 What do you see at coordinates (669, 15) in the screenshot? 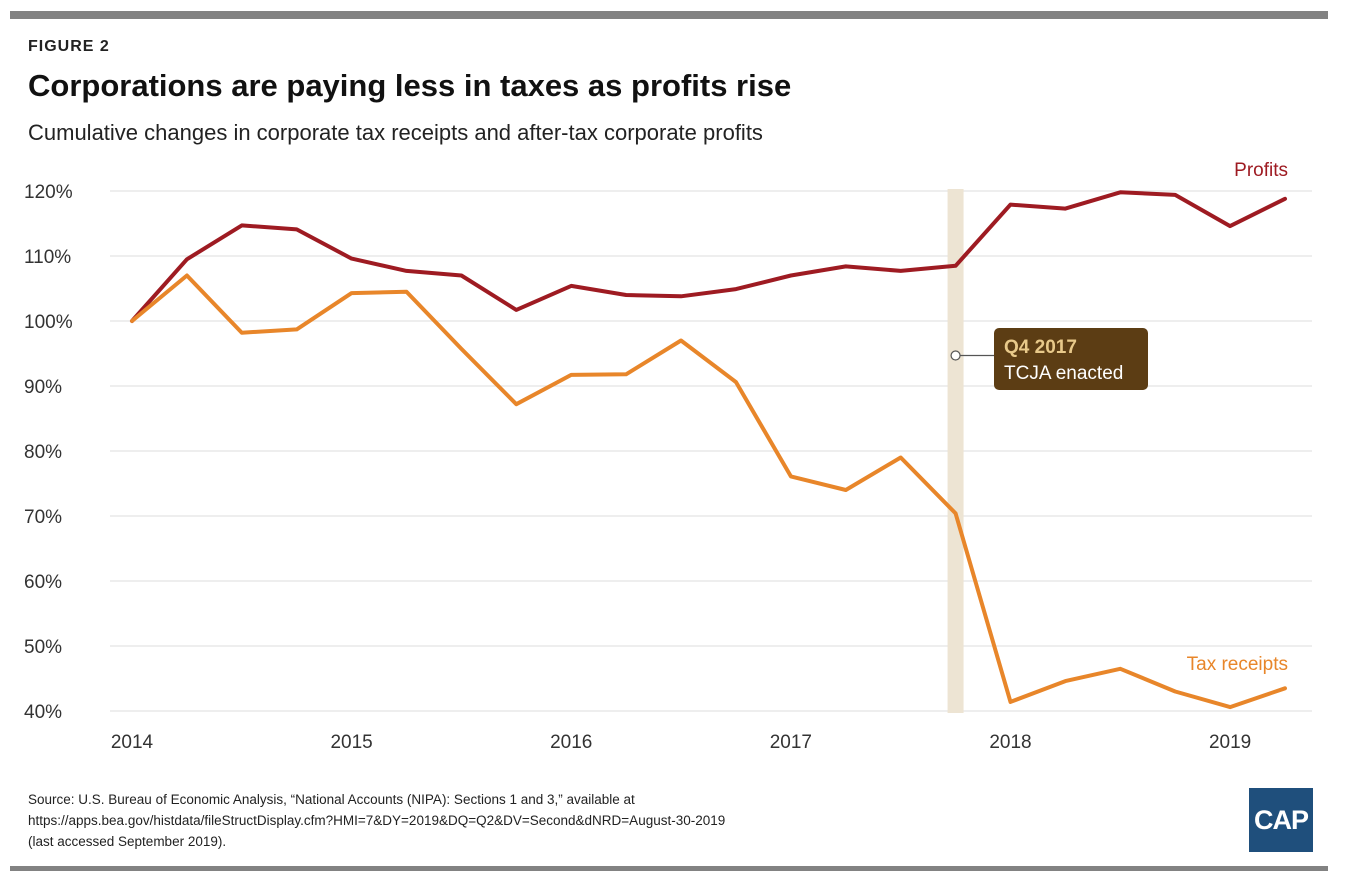
I see `top-rule` at bounding box center [669, 15].